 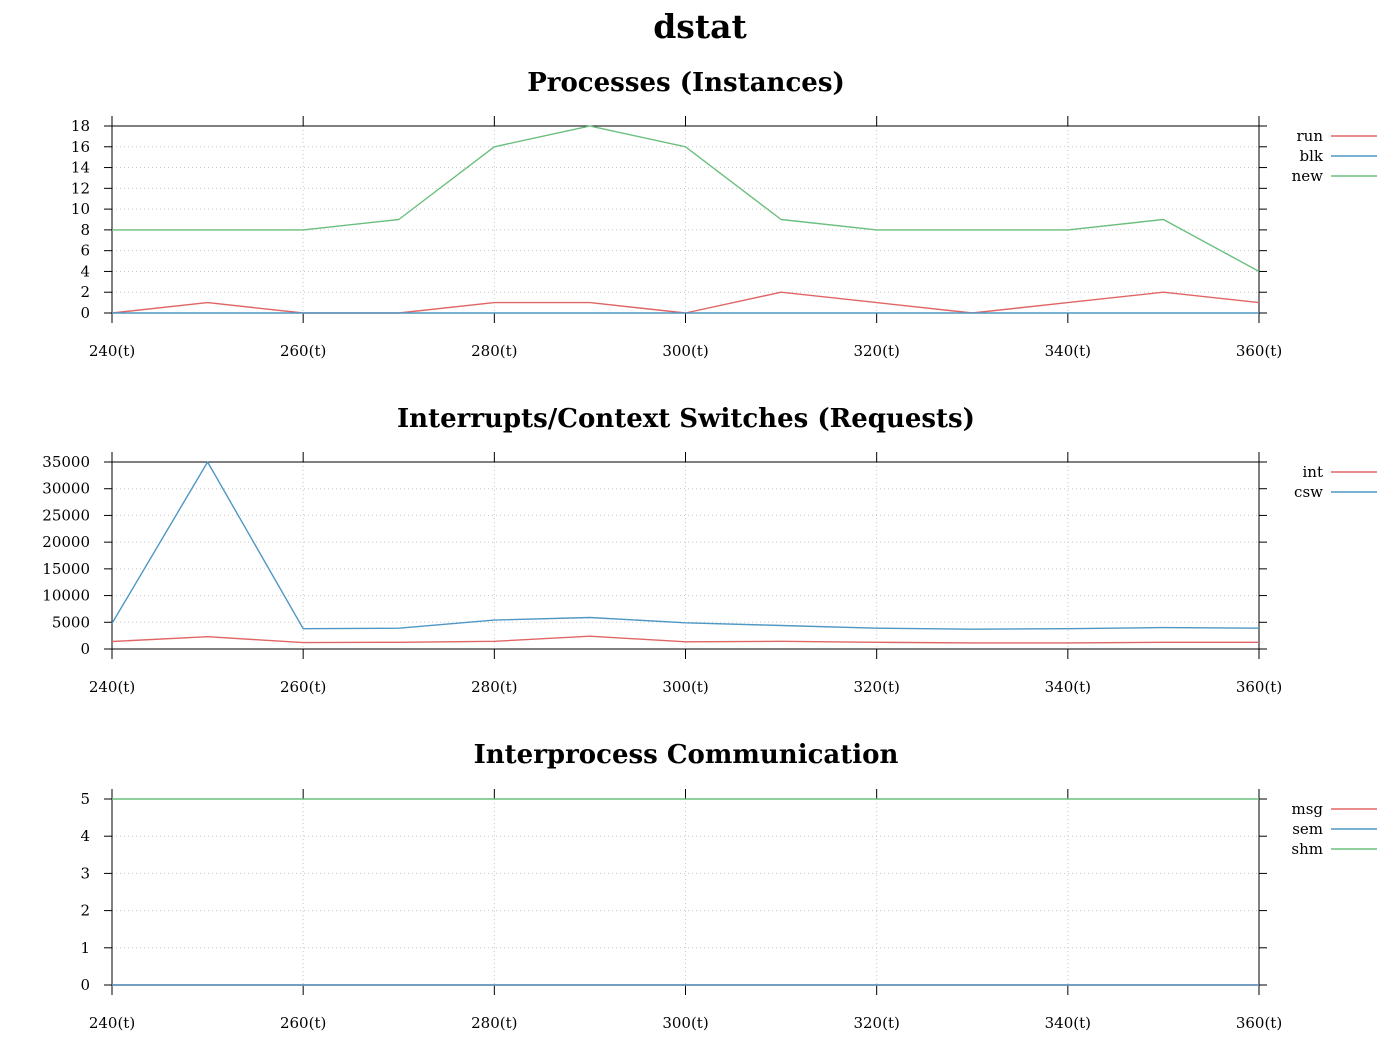 What do you see at coordinates (1313, 472) in the screenshot?
I see `legend-label-int: int` at bounding box center [1313, 472].